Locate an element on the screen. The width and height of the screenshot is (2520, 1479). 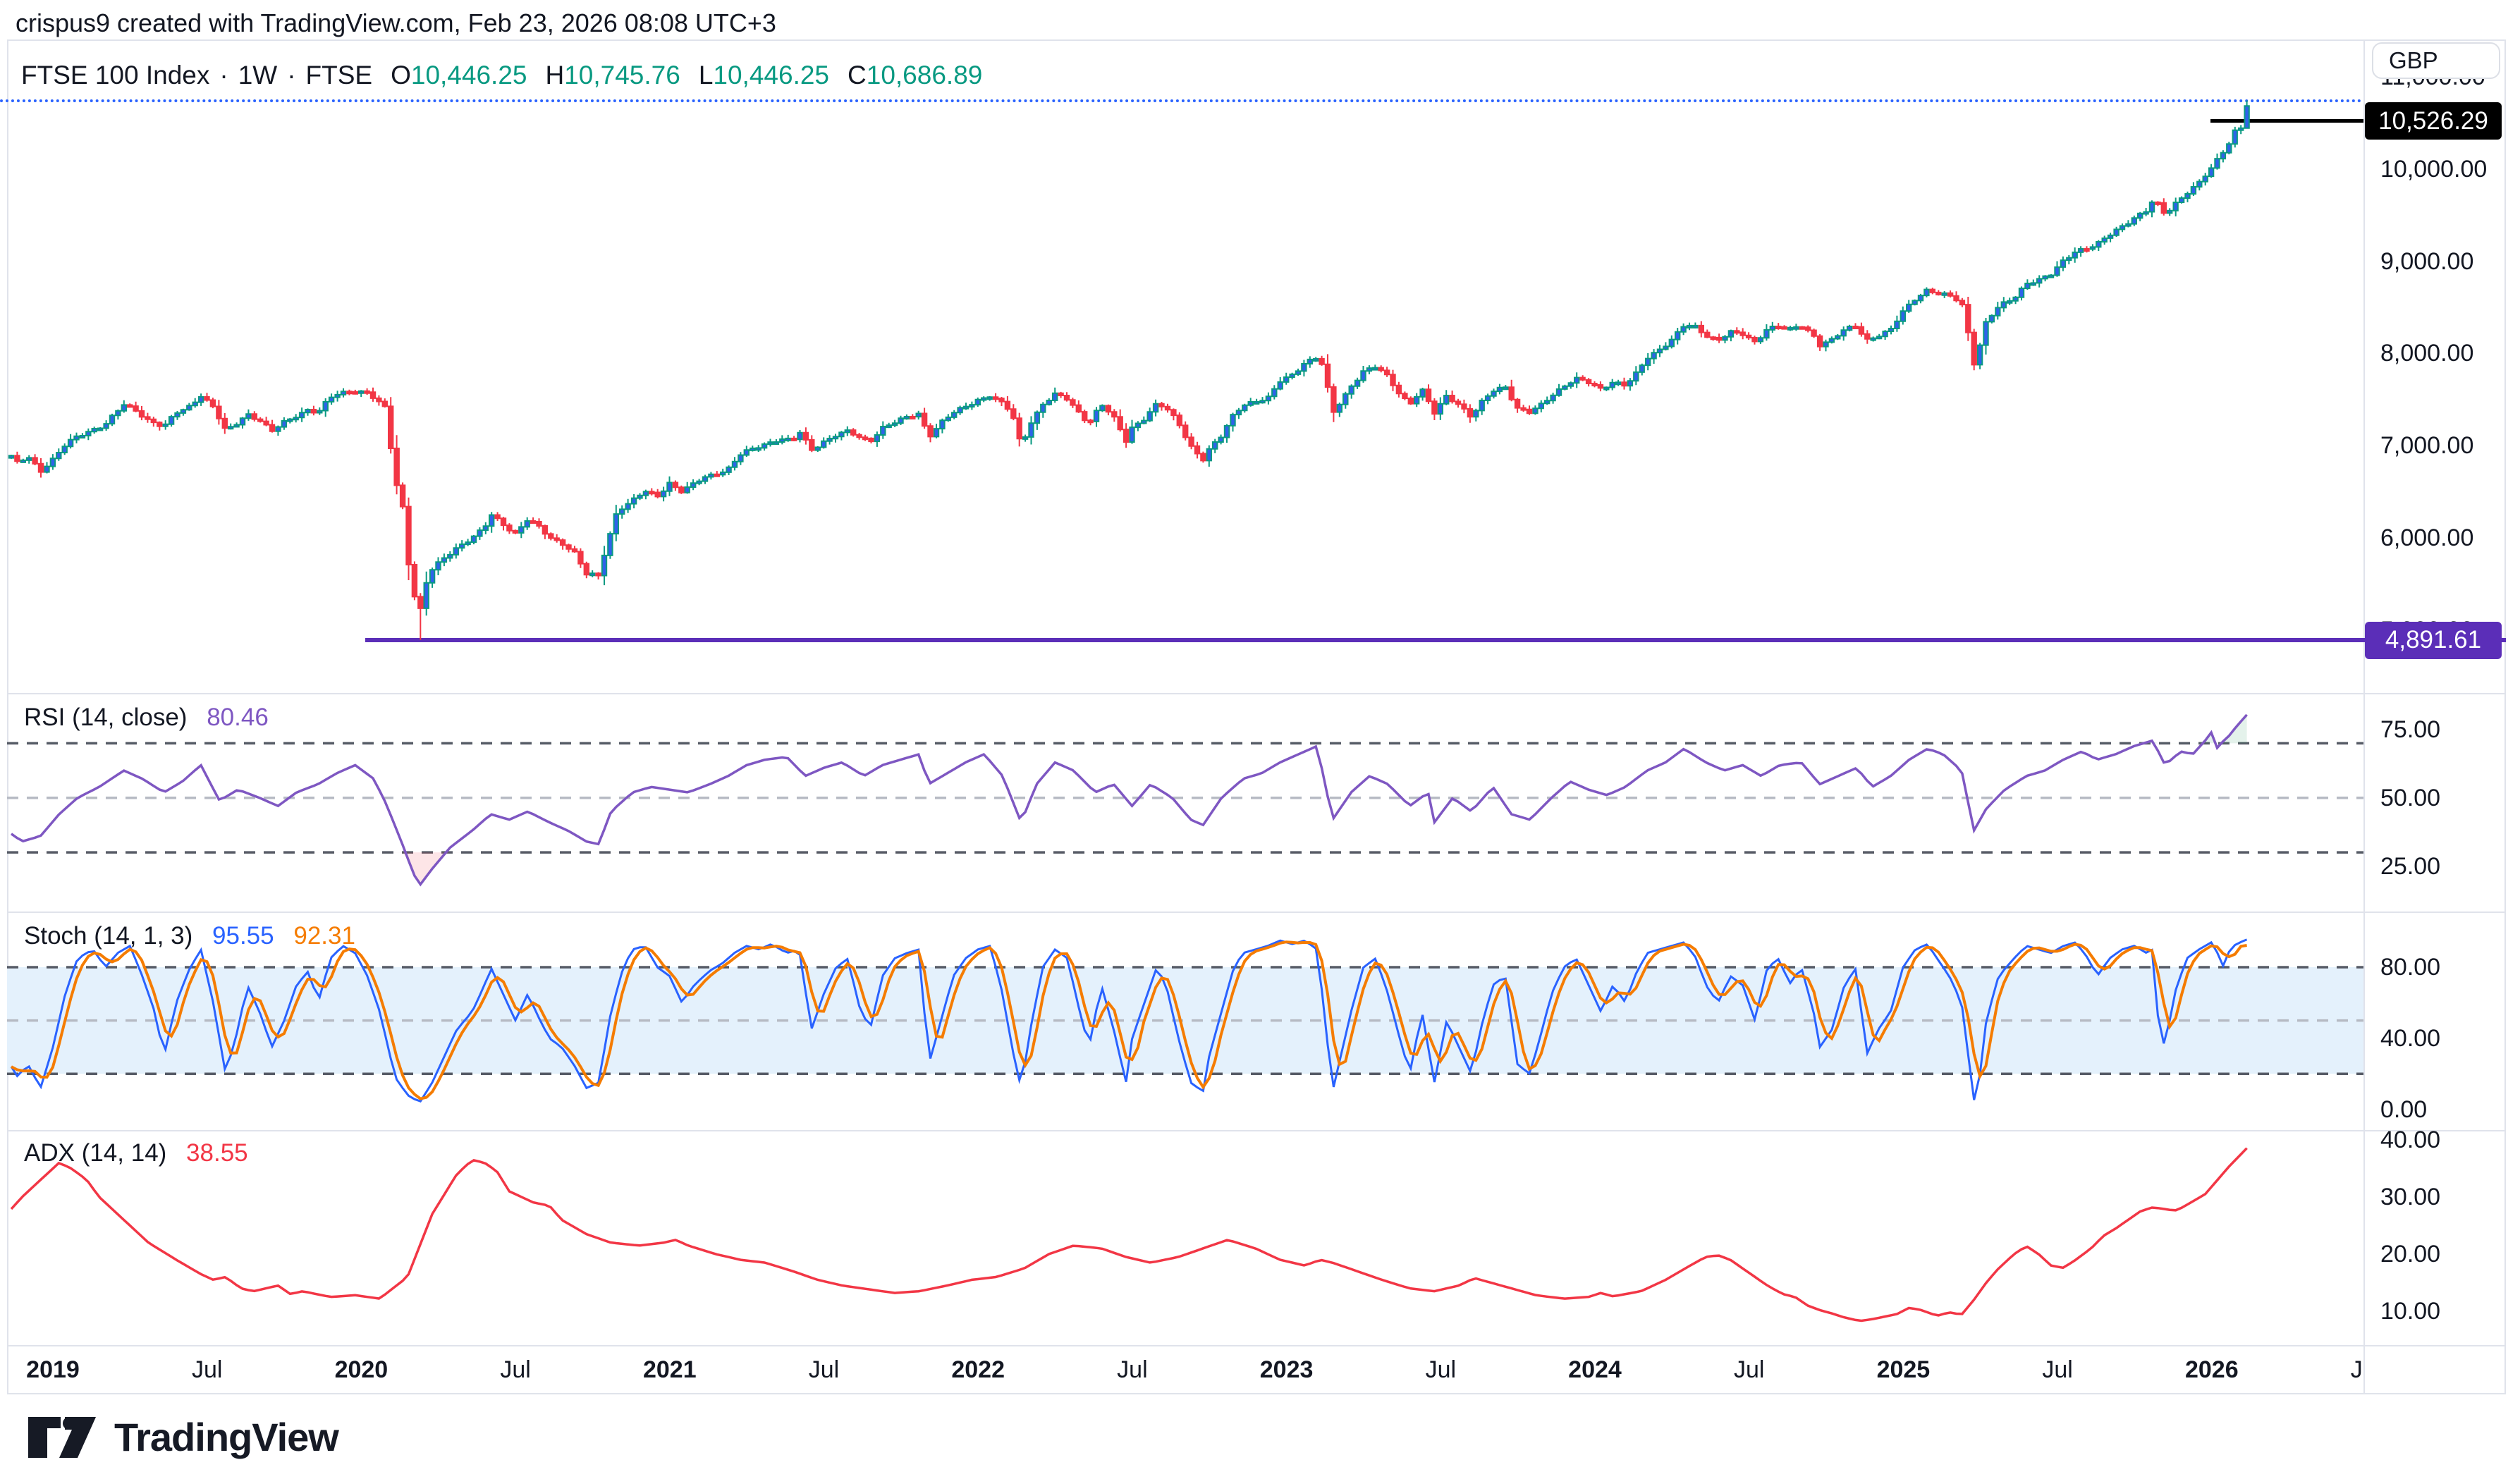
price-tick: 6,000.00 is located at coordinates (2427, 537).